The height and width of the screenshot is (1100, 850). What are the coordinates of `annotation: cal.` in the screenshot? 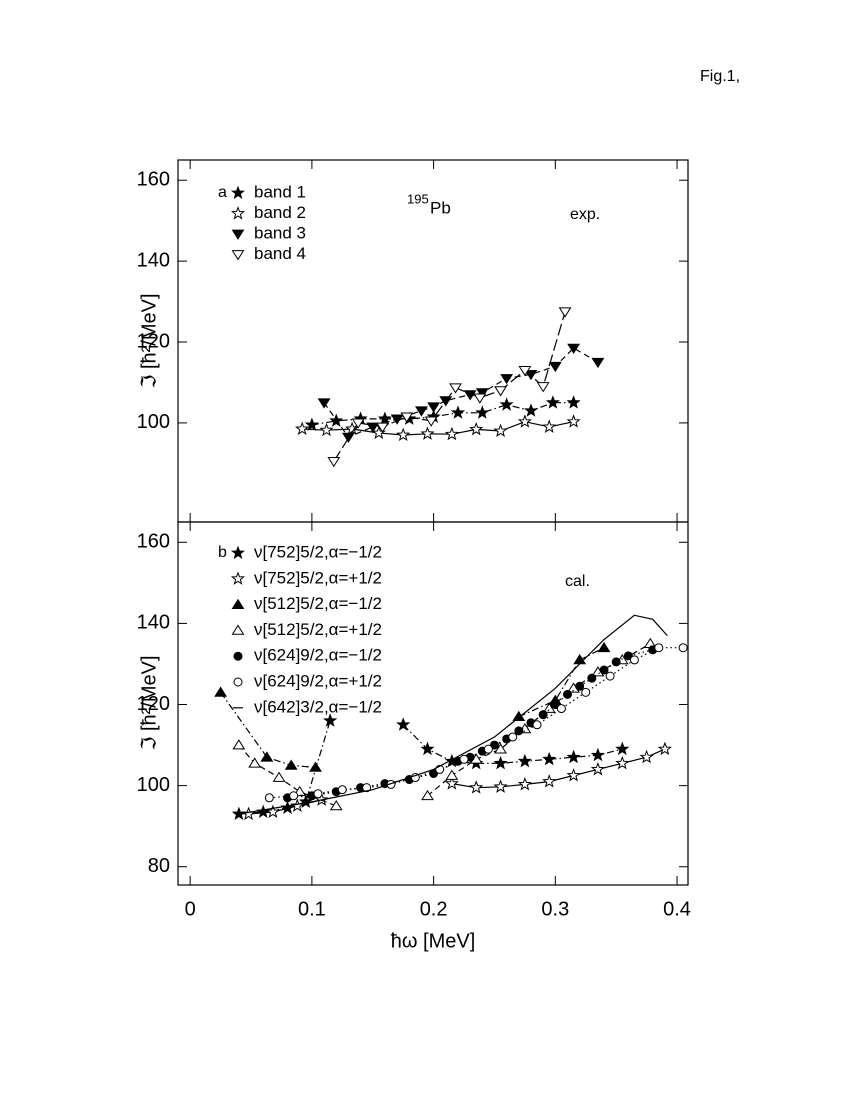 It's located at (577, 581).